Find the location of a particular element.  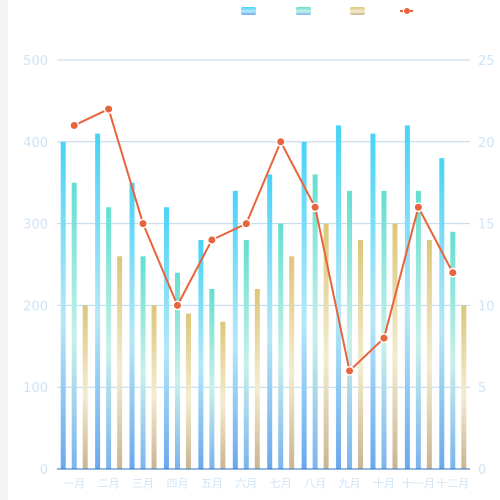

y-left-tick-label: 400 is located at coordinates (35, 143).